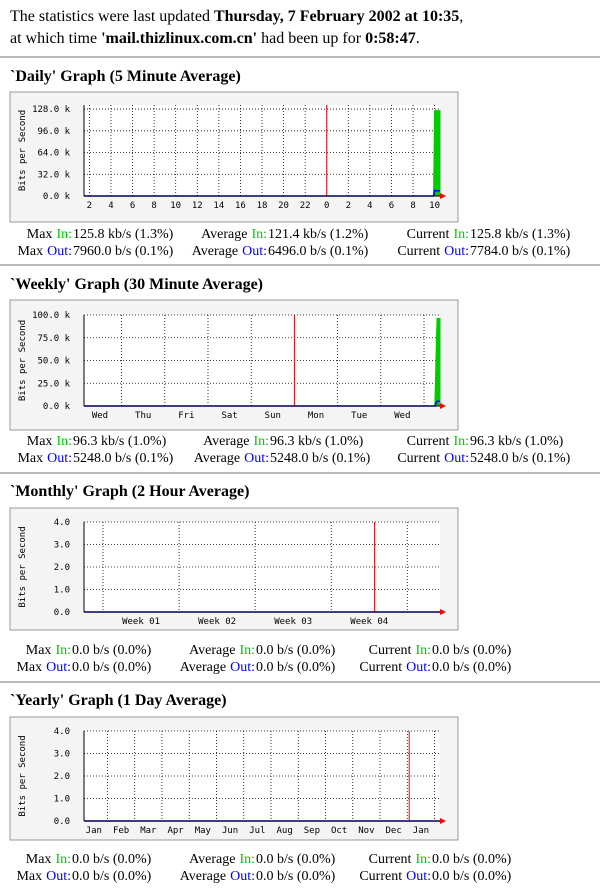 This screenshot has width=600, height=895. What do you see at coordinates (336, 16) in the screenshot?
I see `updated-time: Thursday, 7 February 2002 at 10:35` at bounding box center [336, 16].